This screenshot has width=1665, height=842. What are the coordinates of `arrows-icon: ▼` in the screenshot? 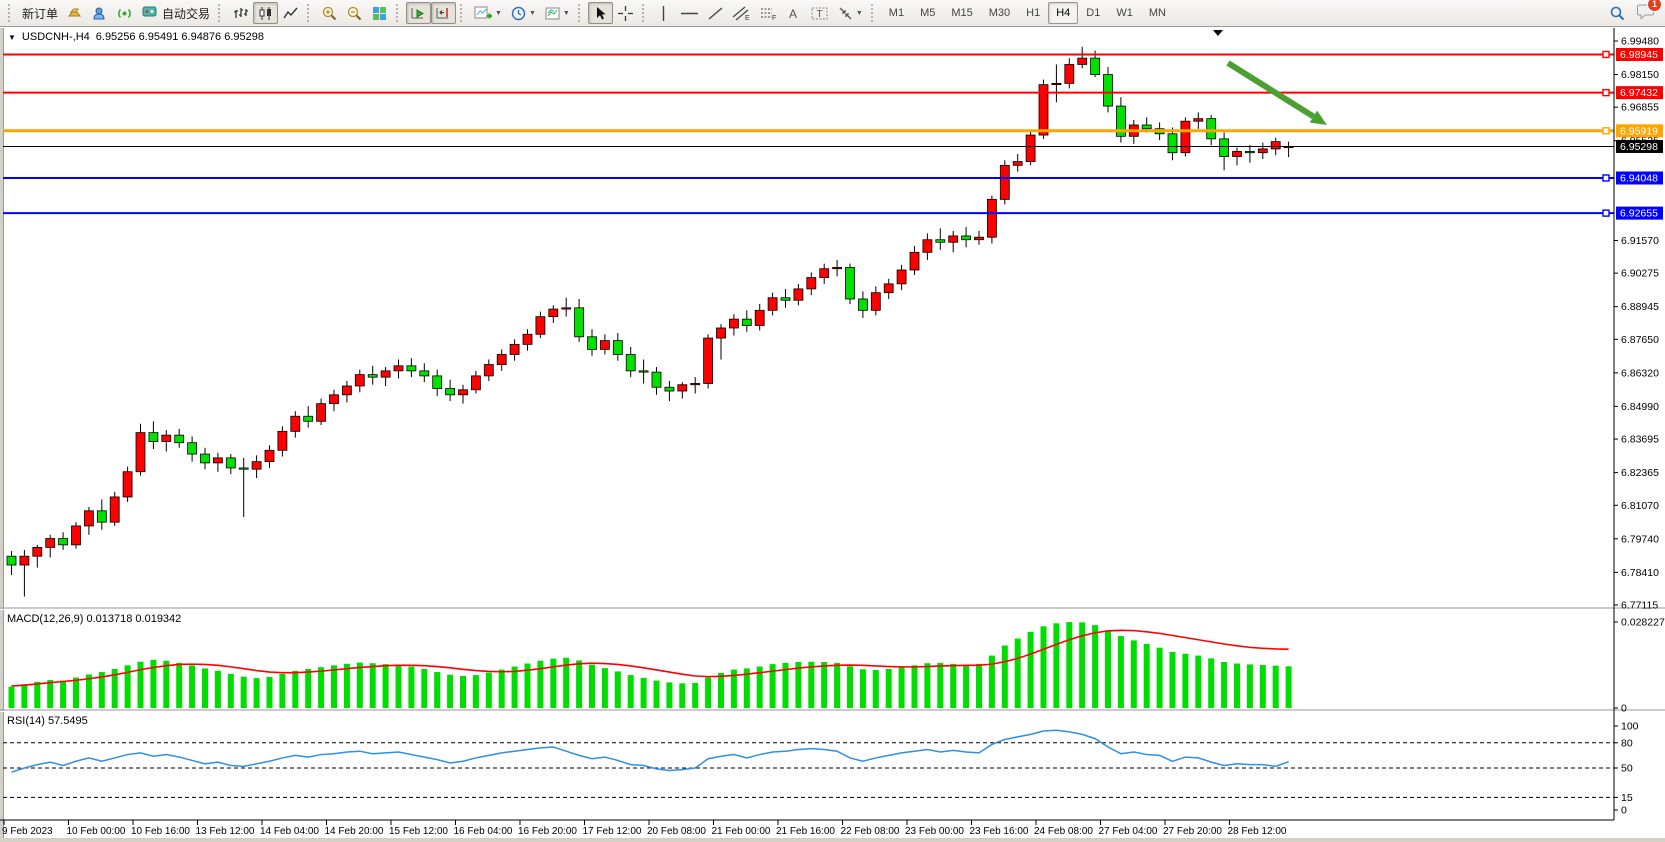 It's located at (850, 13).